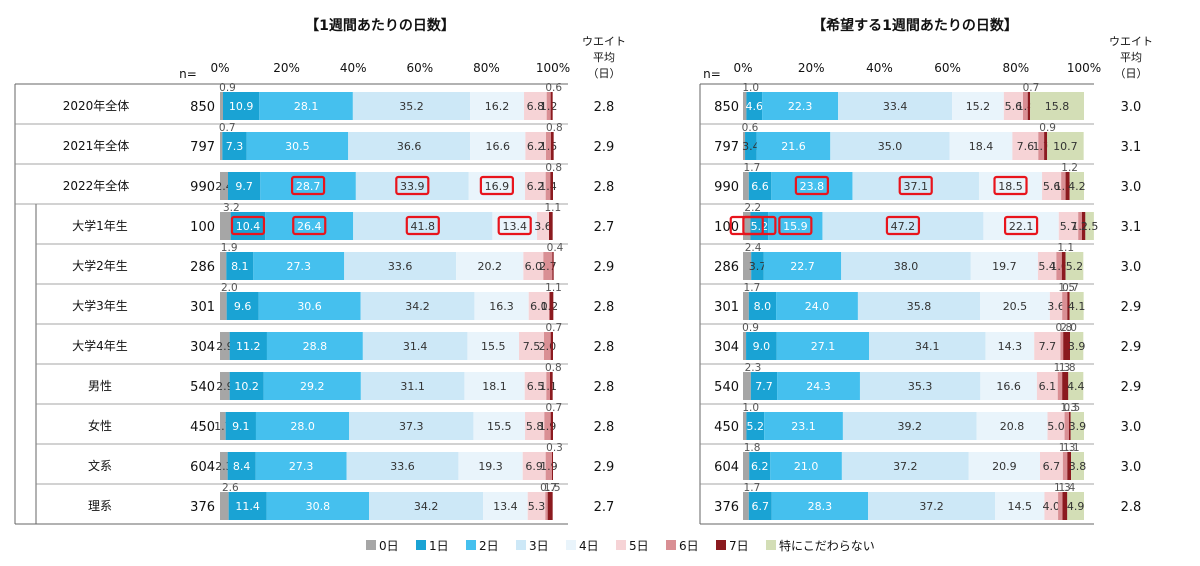 Image resolution: width=1200 pixels, height=566 pixels. I want to click on bar-value-label: 1.5, so click(549, 146).